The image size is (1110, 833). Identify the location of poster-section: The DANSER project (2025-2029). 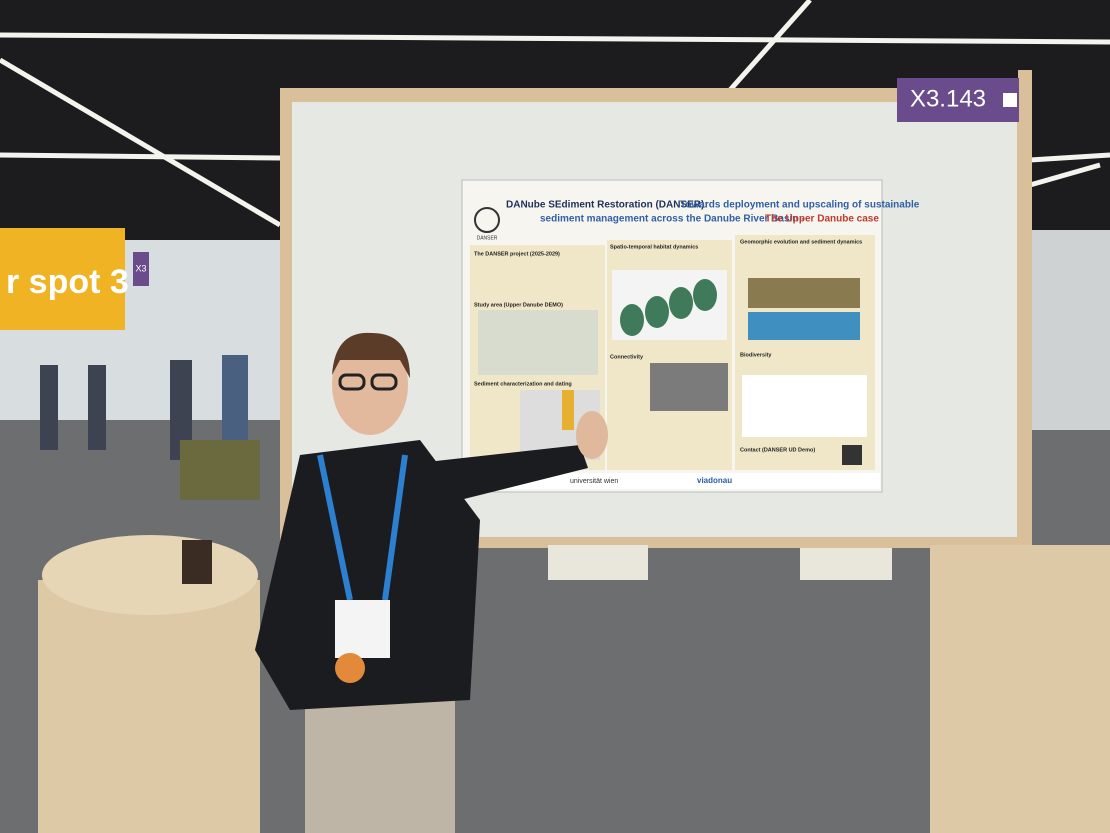
(517, 254).